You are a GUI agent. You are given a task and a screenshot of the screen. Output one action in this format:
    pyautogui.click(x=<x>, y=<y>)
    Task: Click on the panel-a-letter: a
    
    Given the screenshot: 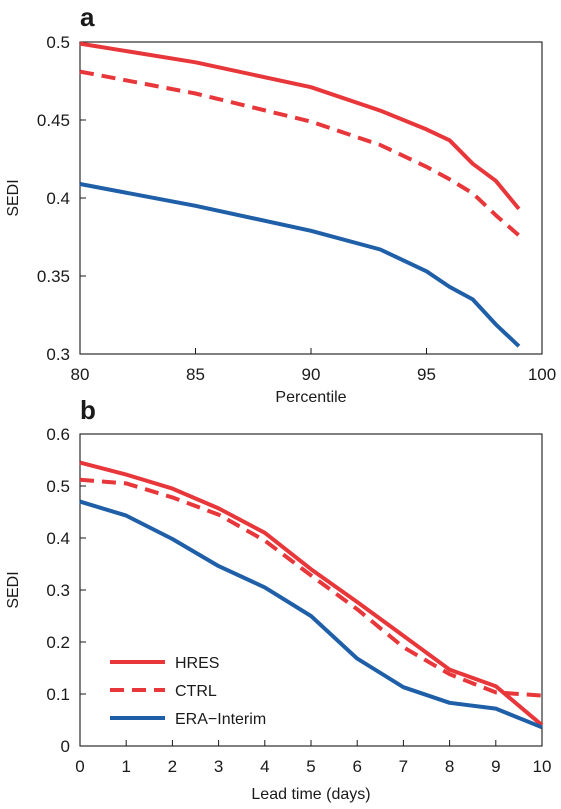 What is the action you would take?
    pyautogui.click(x=87, y=17)
    